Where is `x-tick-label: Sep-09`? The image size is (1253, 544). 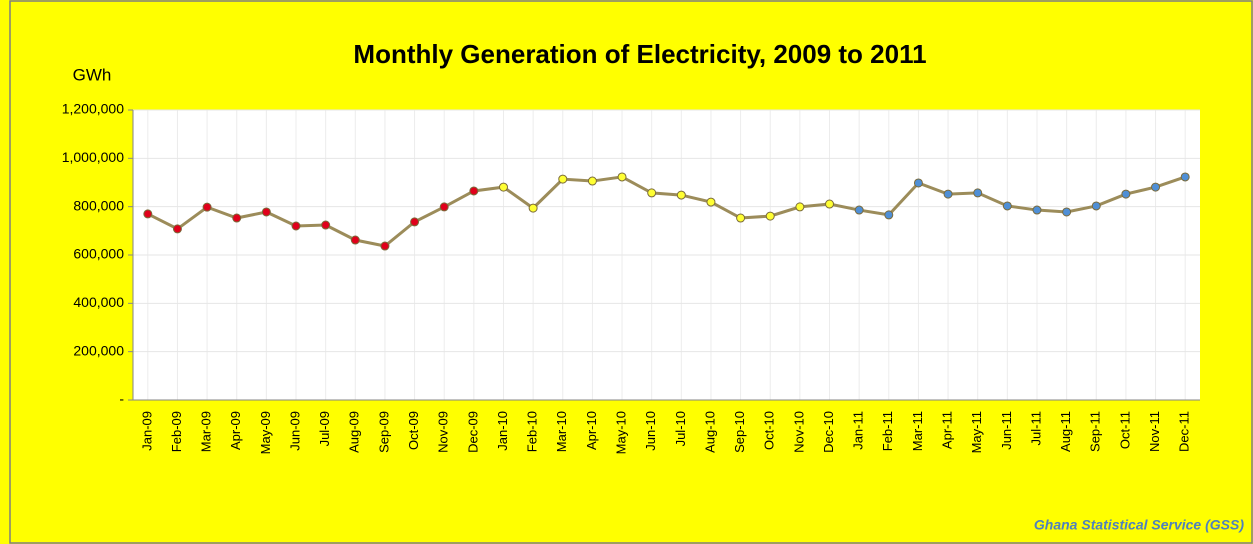
x-tick-label: Sep-09 is located at coordinates (383, 432).